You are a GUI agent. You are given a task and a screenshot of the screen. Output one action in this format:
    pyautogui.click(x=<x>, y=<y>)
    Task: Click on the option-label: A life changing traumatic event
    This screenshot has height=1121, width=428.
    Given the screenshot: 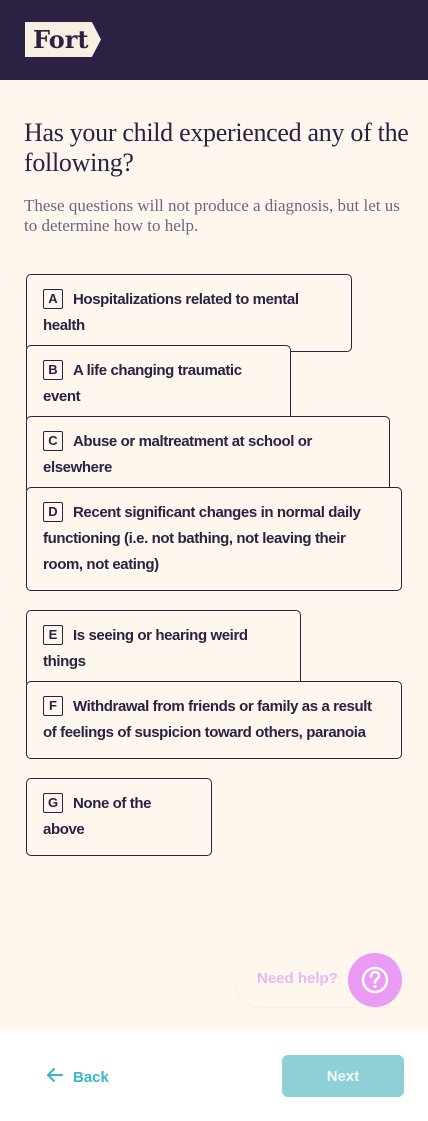 What is the action you would take?
    pyautogui.click(x=142, y=383)
    